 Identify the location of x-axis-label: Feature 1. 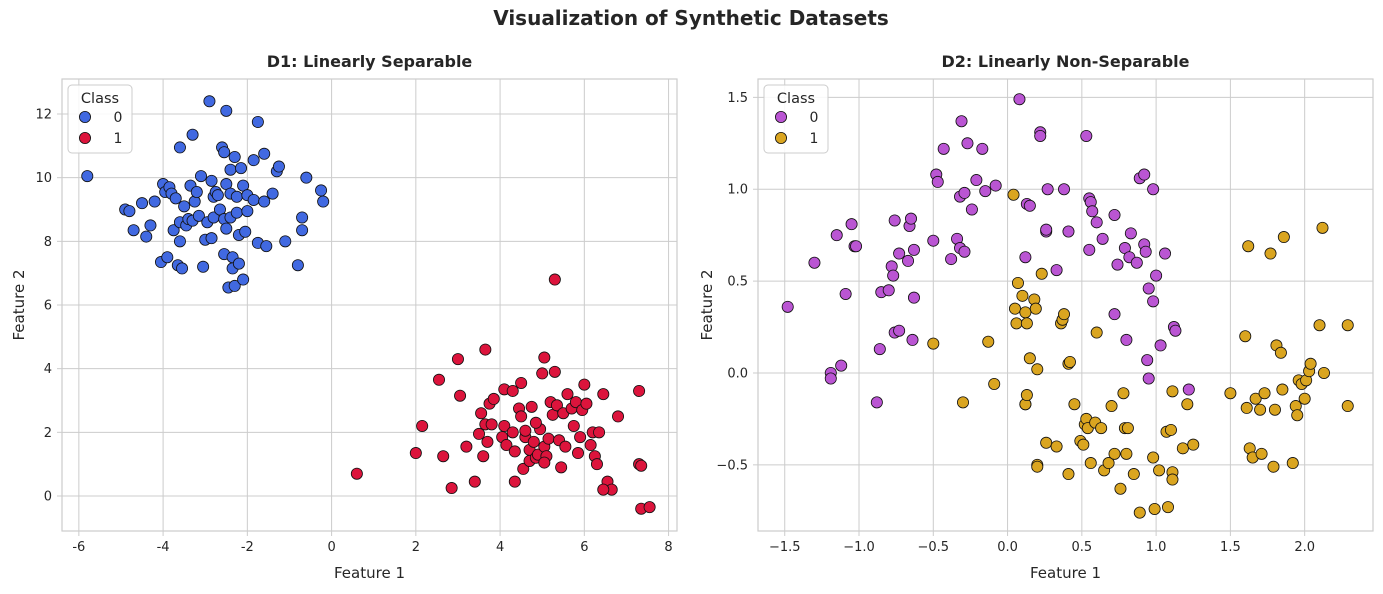
(1065, 573).